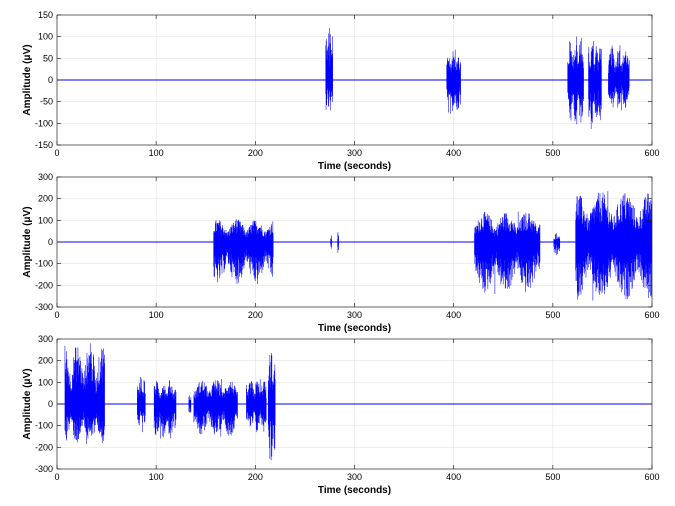 This screenshot has width=675, height=506. I want to click on y-tick-label: 150, so click(45, 15).